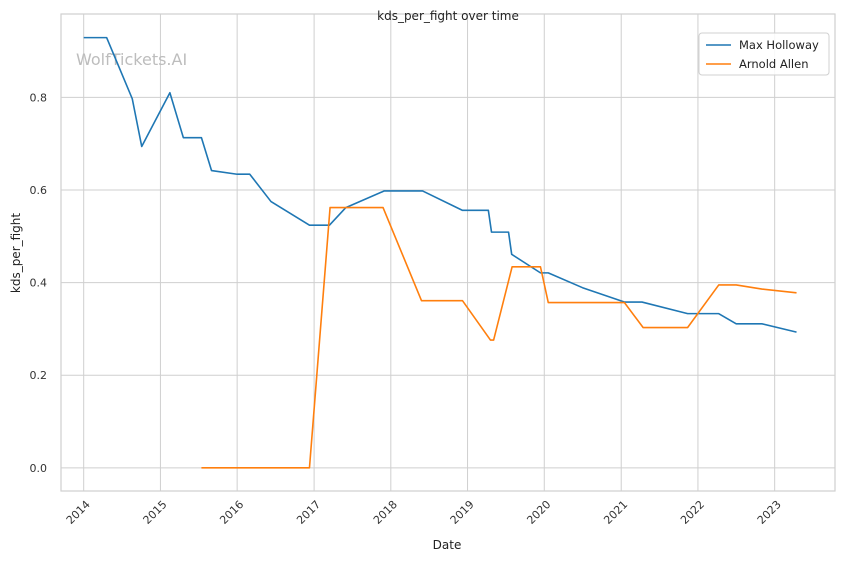  What do you see at coordinates (615, 512) in the screenshot?
I see `x-tick-label-2021: 2021` at bounding box center [615, 512].